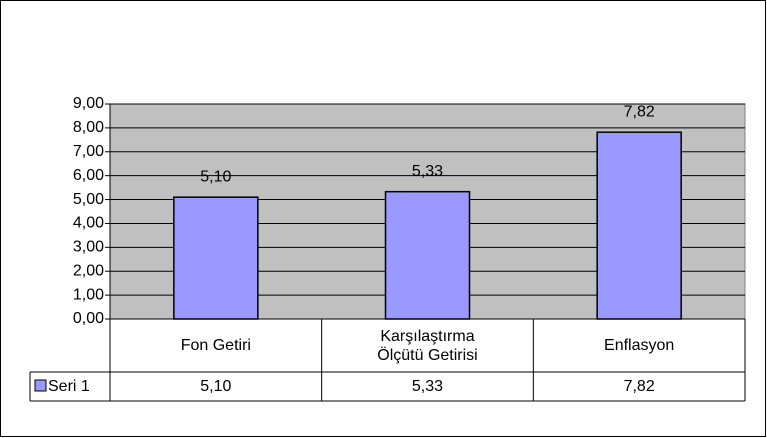 Image resolution: width=767 pixels, height=438 pixels. What do you see at coordinates (215, 176) in the screenshot?
I see `data-label: 5,10` at bounding box center [215, 176].